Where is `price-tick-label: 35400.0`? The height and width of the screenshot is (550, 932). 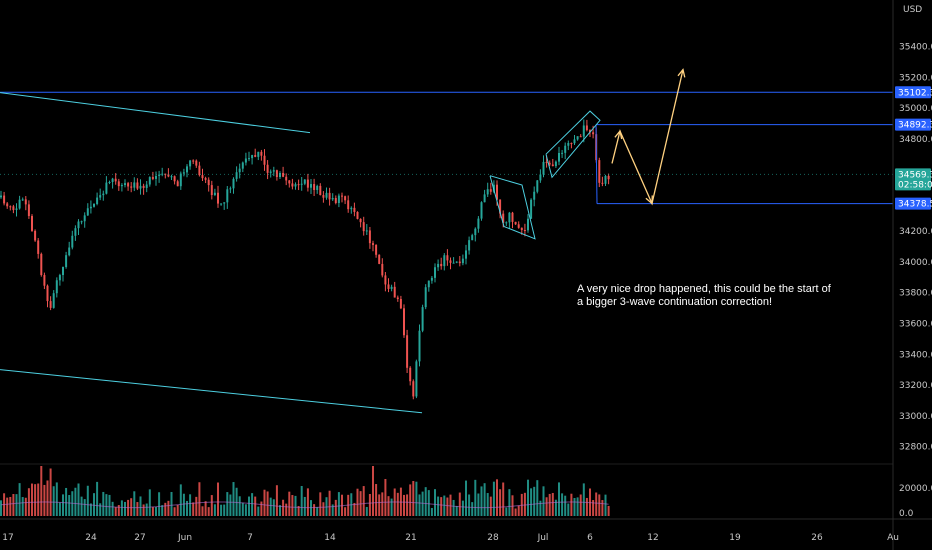 price-tick-label: 35400.0 is located at coordinates (915, 47).